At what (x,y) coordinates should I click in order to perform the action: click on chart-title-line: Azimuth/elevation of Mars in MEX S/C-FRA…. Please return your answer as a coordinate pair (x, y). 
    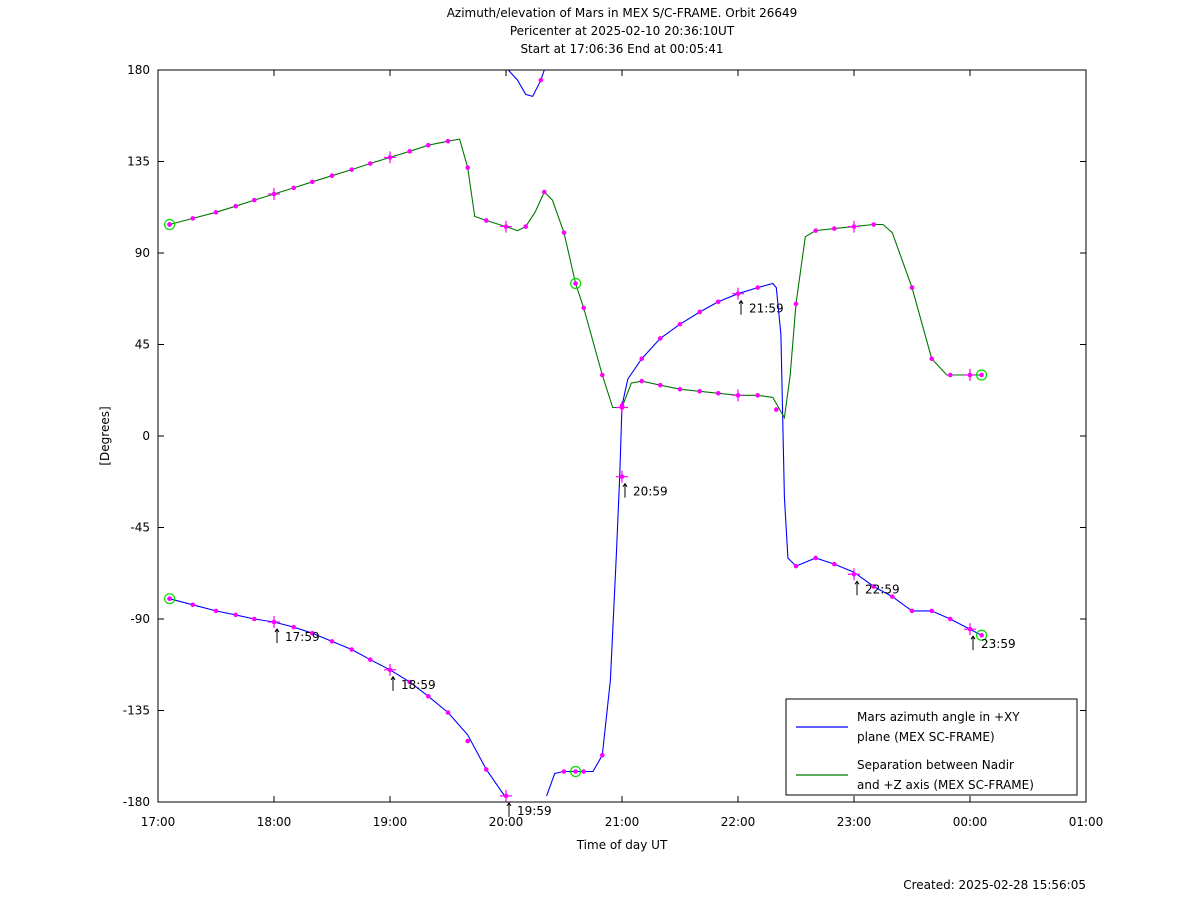
    Looking at the image, I should click on (622, 13).